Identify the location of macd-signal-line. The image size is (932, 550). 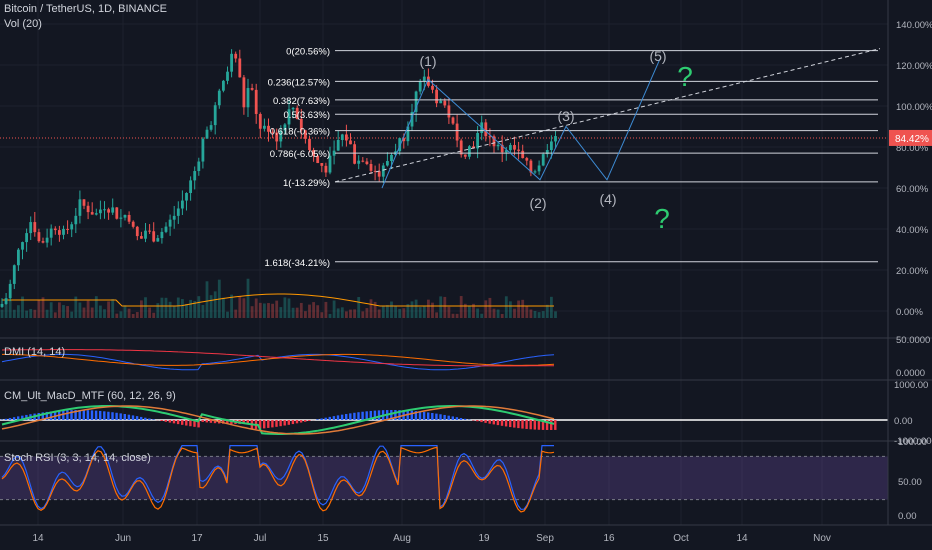
(278, 420).